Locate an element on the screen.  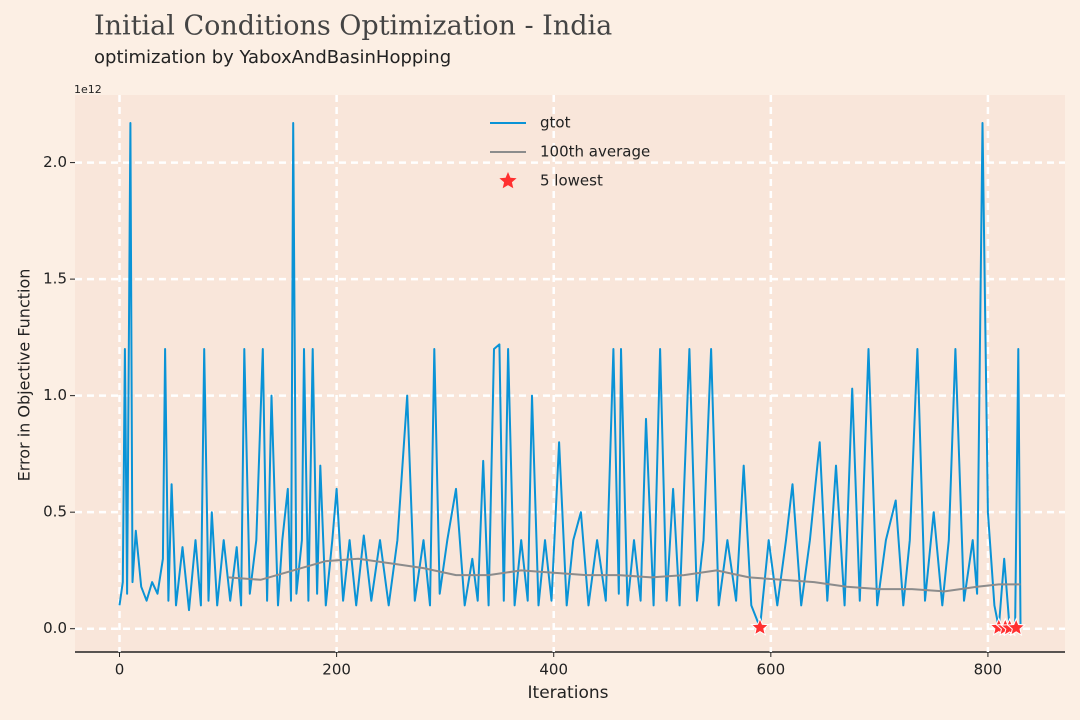
y-tick-label: 1.0 is located at coordinates (55, 395).